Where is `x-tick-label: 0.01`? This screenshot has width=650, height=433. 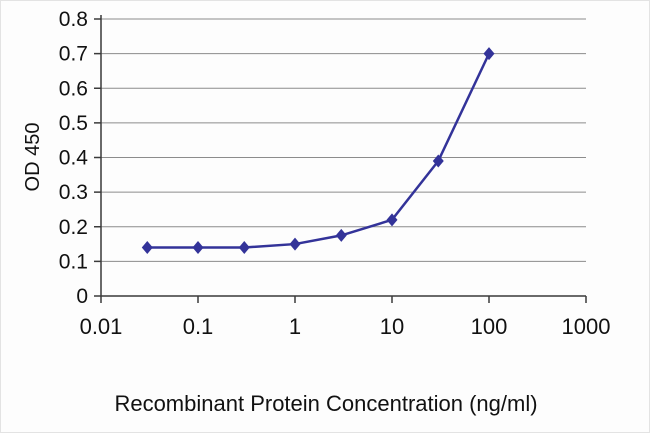 x-tick-label: 0.01 is located at coordinates (101, 326).